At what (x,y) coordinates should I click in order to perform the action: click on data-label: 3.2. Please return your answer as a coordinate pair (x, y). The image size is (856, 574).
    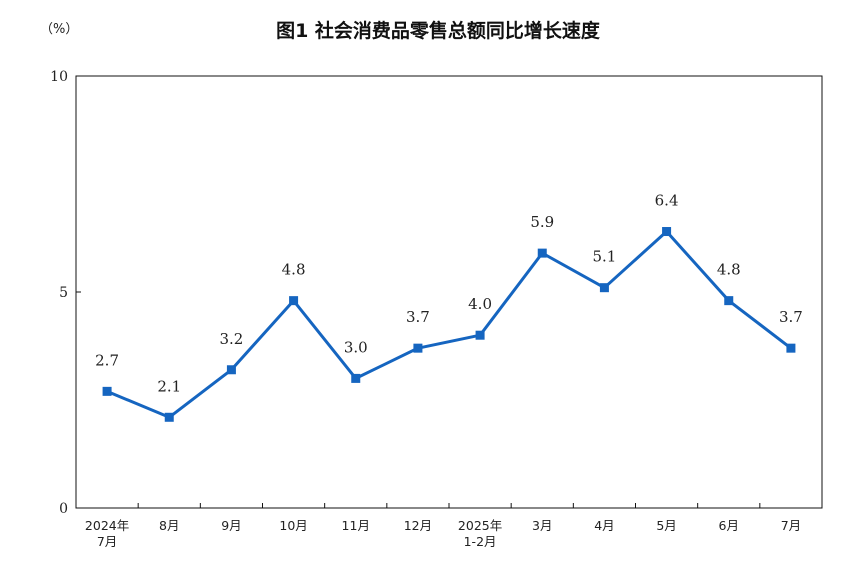
    Looking at the image, I should click on (231, 339).